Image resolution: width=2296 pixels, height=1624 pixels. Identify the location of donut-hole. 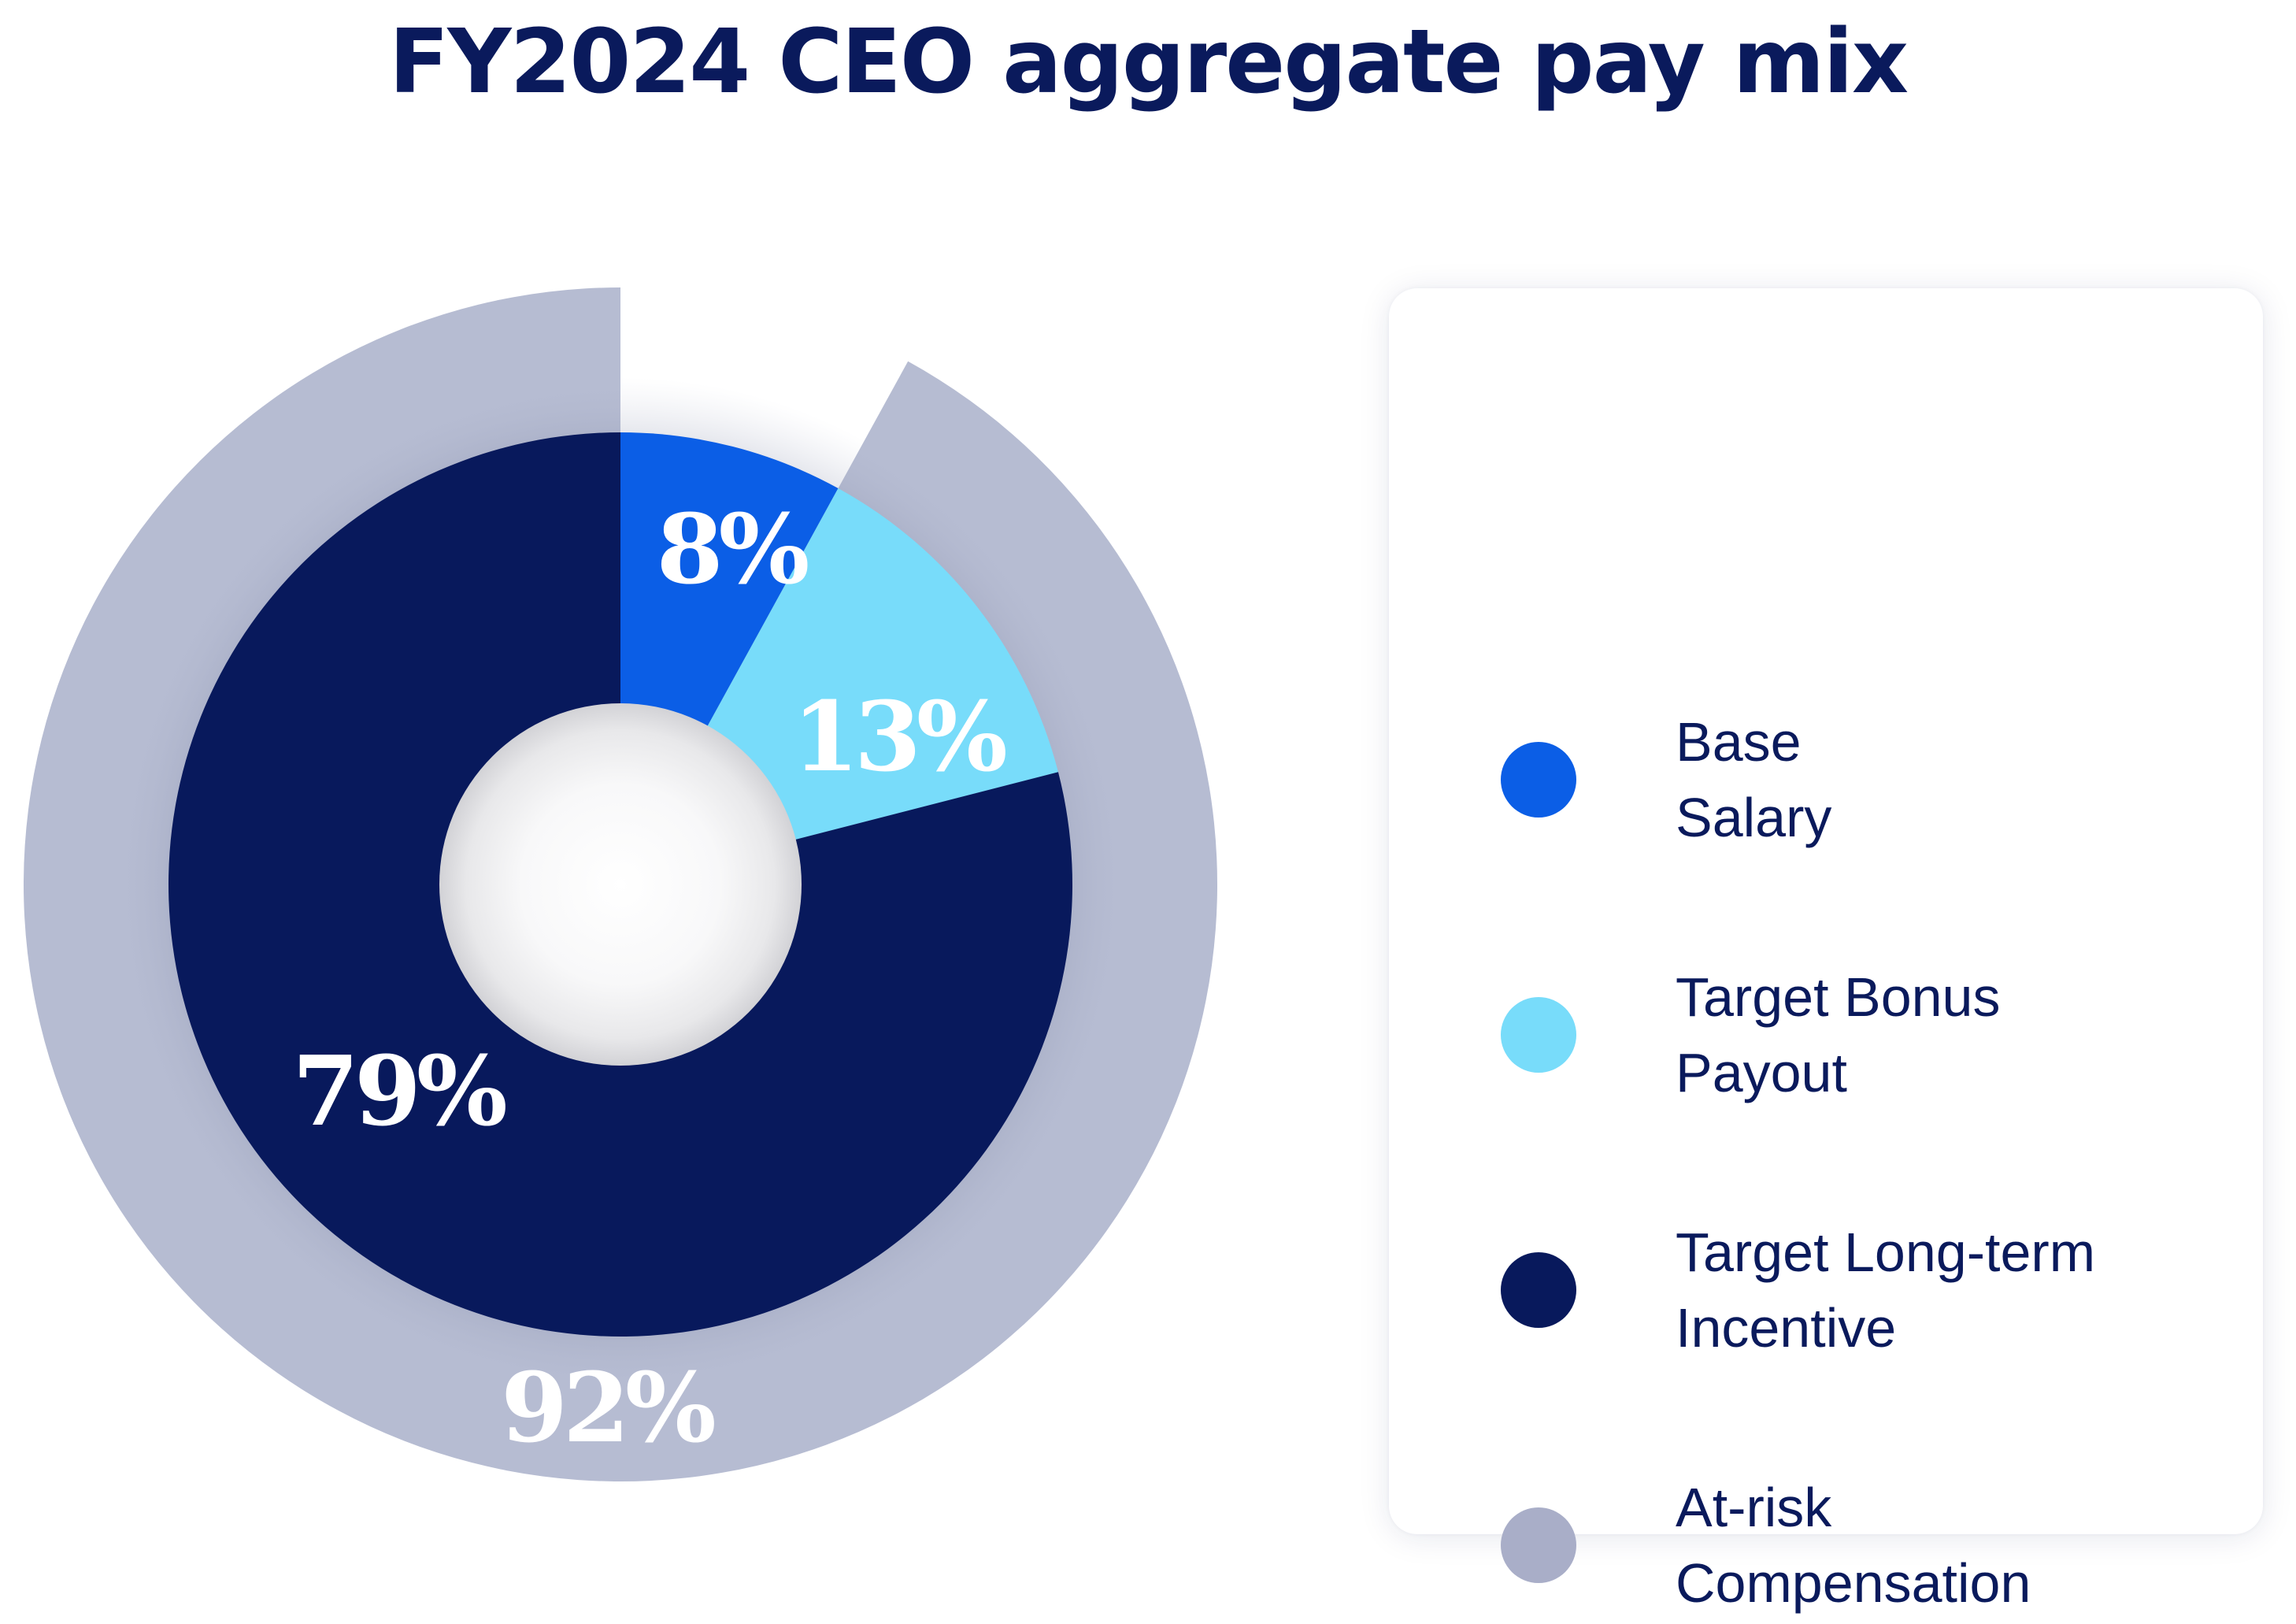
(620, 884).